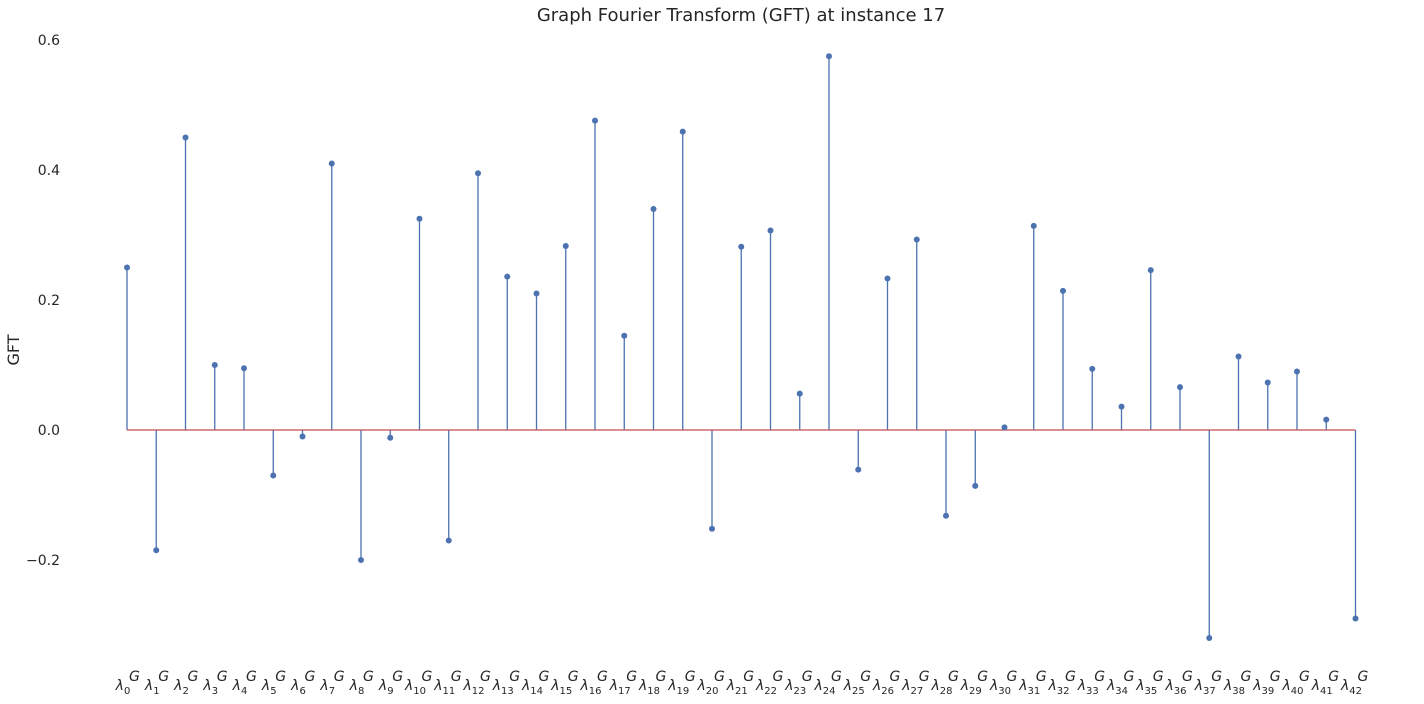  Describe the element at coordinates (49, 41) in the screenshot. I see `y-tick-label: 0.6` at that location.